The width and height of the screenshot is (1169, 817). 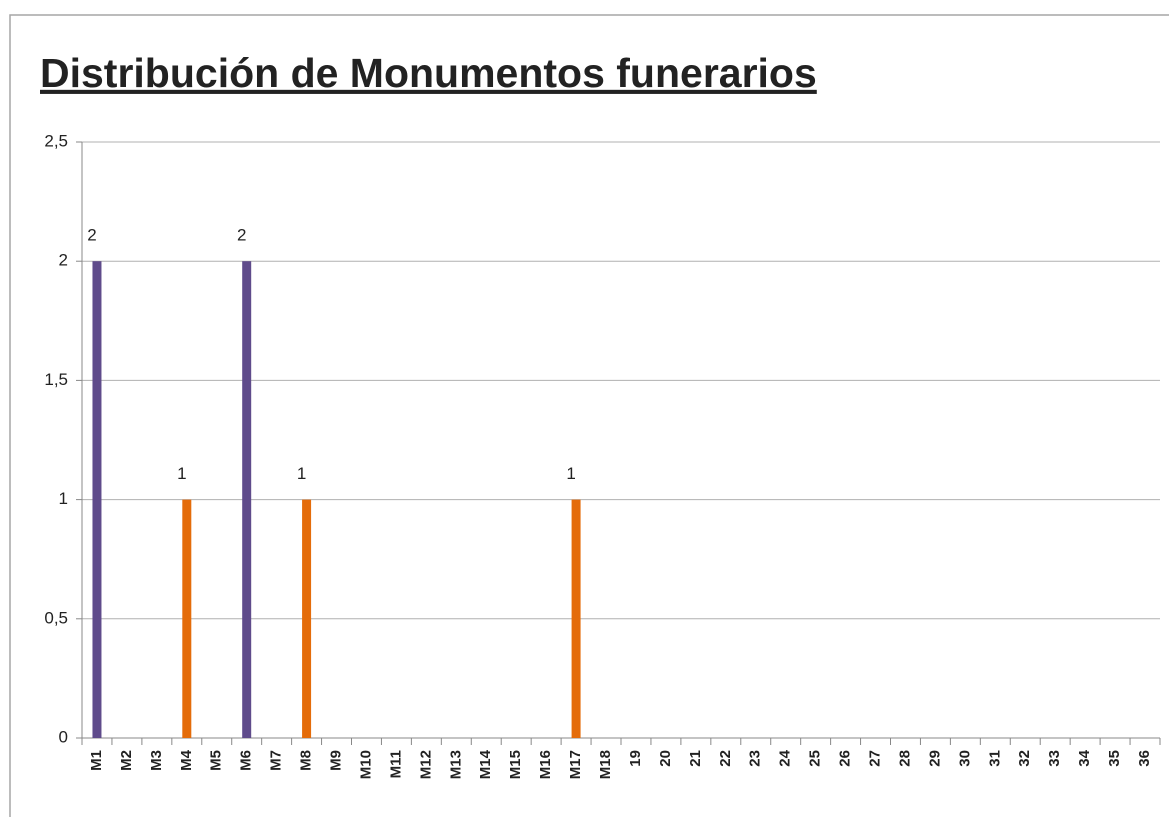 What do you see at coordinates (874, 758) in the screenshot?
I see `x-tick-label: 27` at bounding box center [874, 758].